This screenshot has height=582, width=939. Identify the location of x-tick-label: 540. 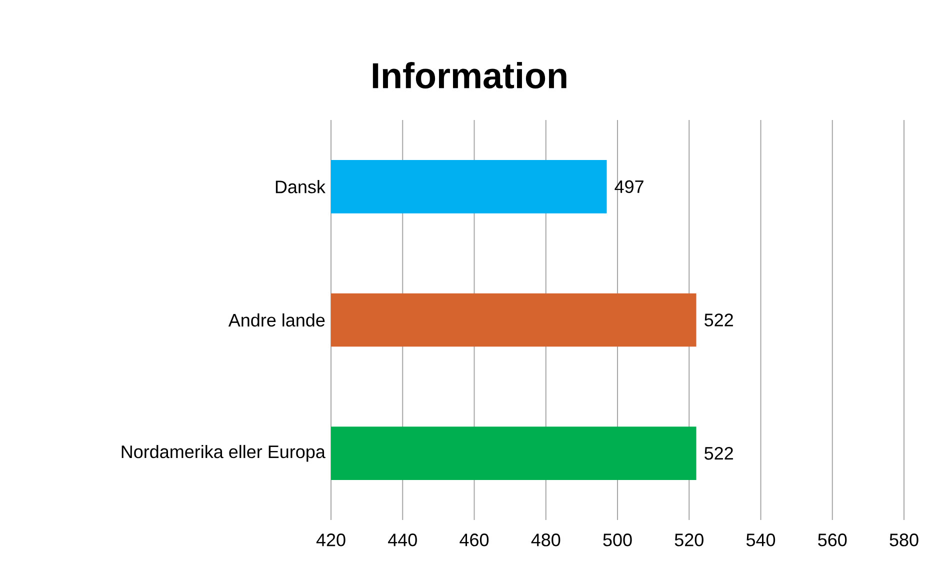
(761, 540).